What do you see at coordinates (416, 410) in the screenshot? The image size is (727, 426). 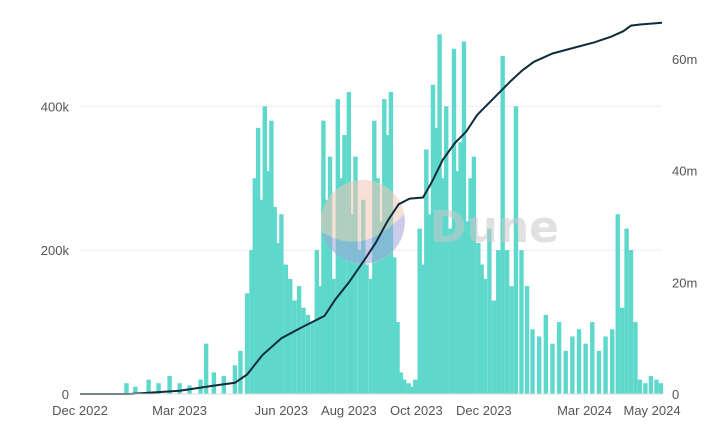 I see `x-tick-label: Oct 2023` at bounding box center [416, 410].